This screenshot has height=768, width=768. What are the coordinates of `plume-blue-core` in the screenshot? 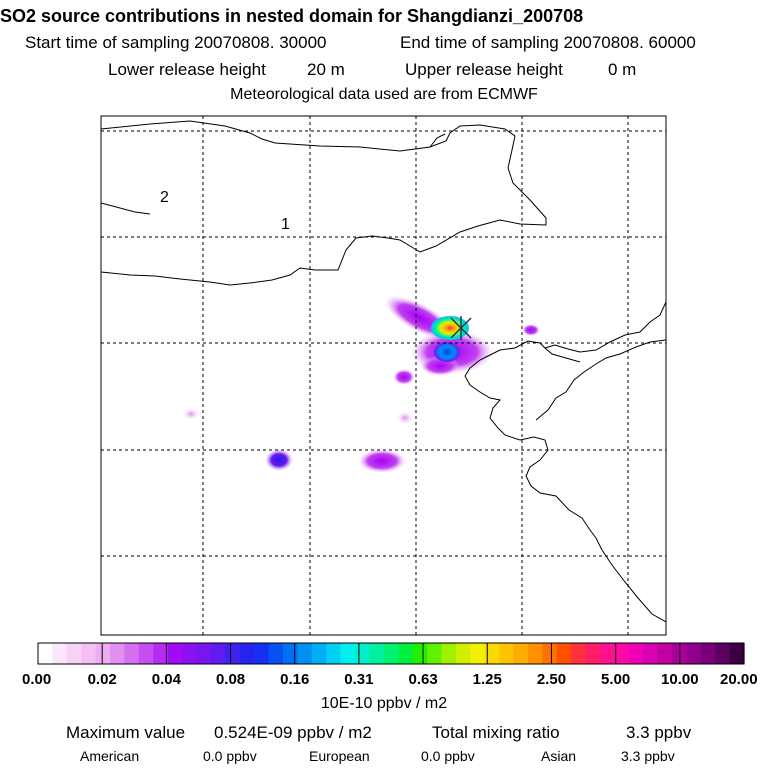 It's located at (447, 352).